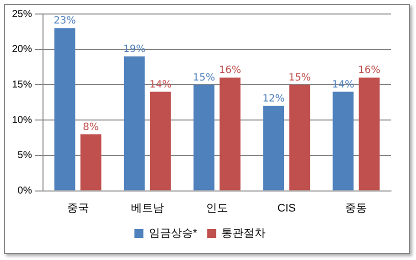  What do you see at coordinates (22, 14) in the screenshot?
I see `y-tick-label: 25%` at bounding box center [22, 14].